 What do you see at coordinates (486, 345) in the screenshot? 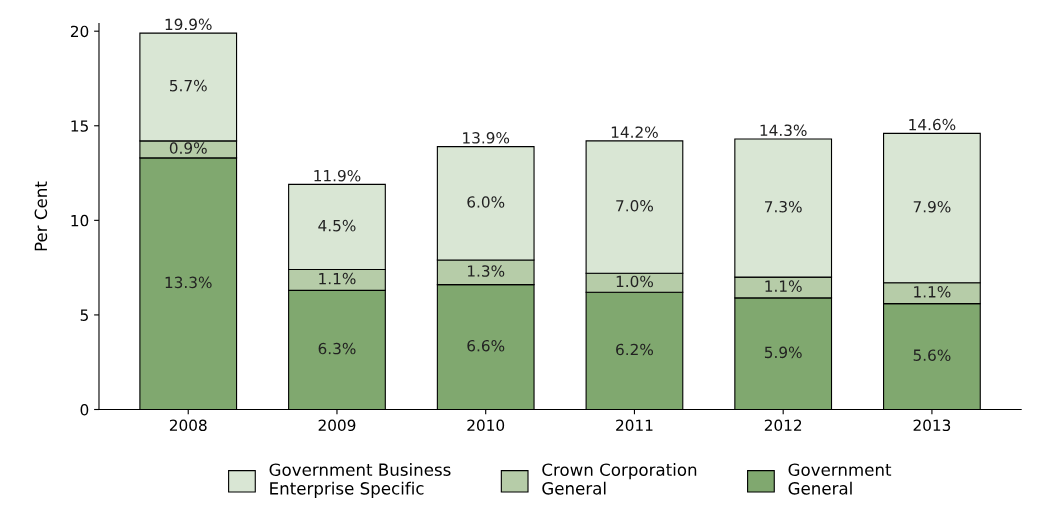
I see `data-label: 6.6%` at bounding box center [486, 345].